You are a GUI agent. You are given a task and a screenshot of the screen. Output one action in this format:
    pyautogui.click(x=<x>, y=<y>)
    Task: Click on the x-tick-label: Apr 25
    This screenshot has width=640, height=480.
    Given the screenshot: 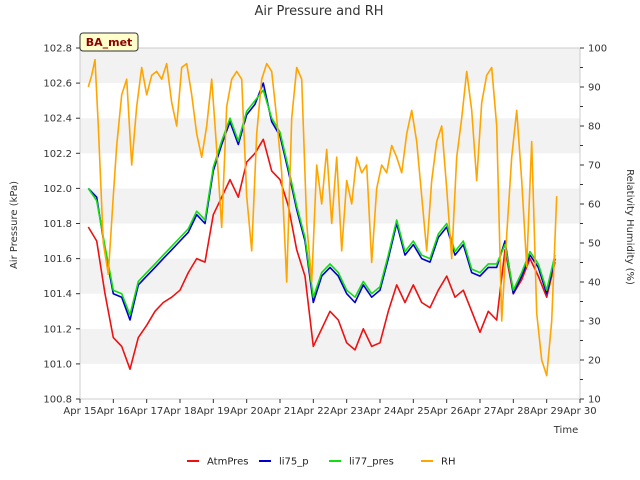 What is the action you would take?
    pyautogui.click(x=413, y=411)
    